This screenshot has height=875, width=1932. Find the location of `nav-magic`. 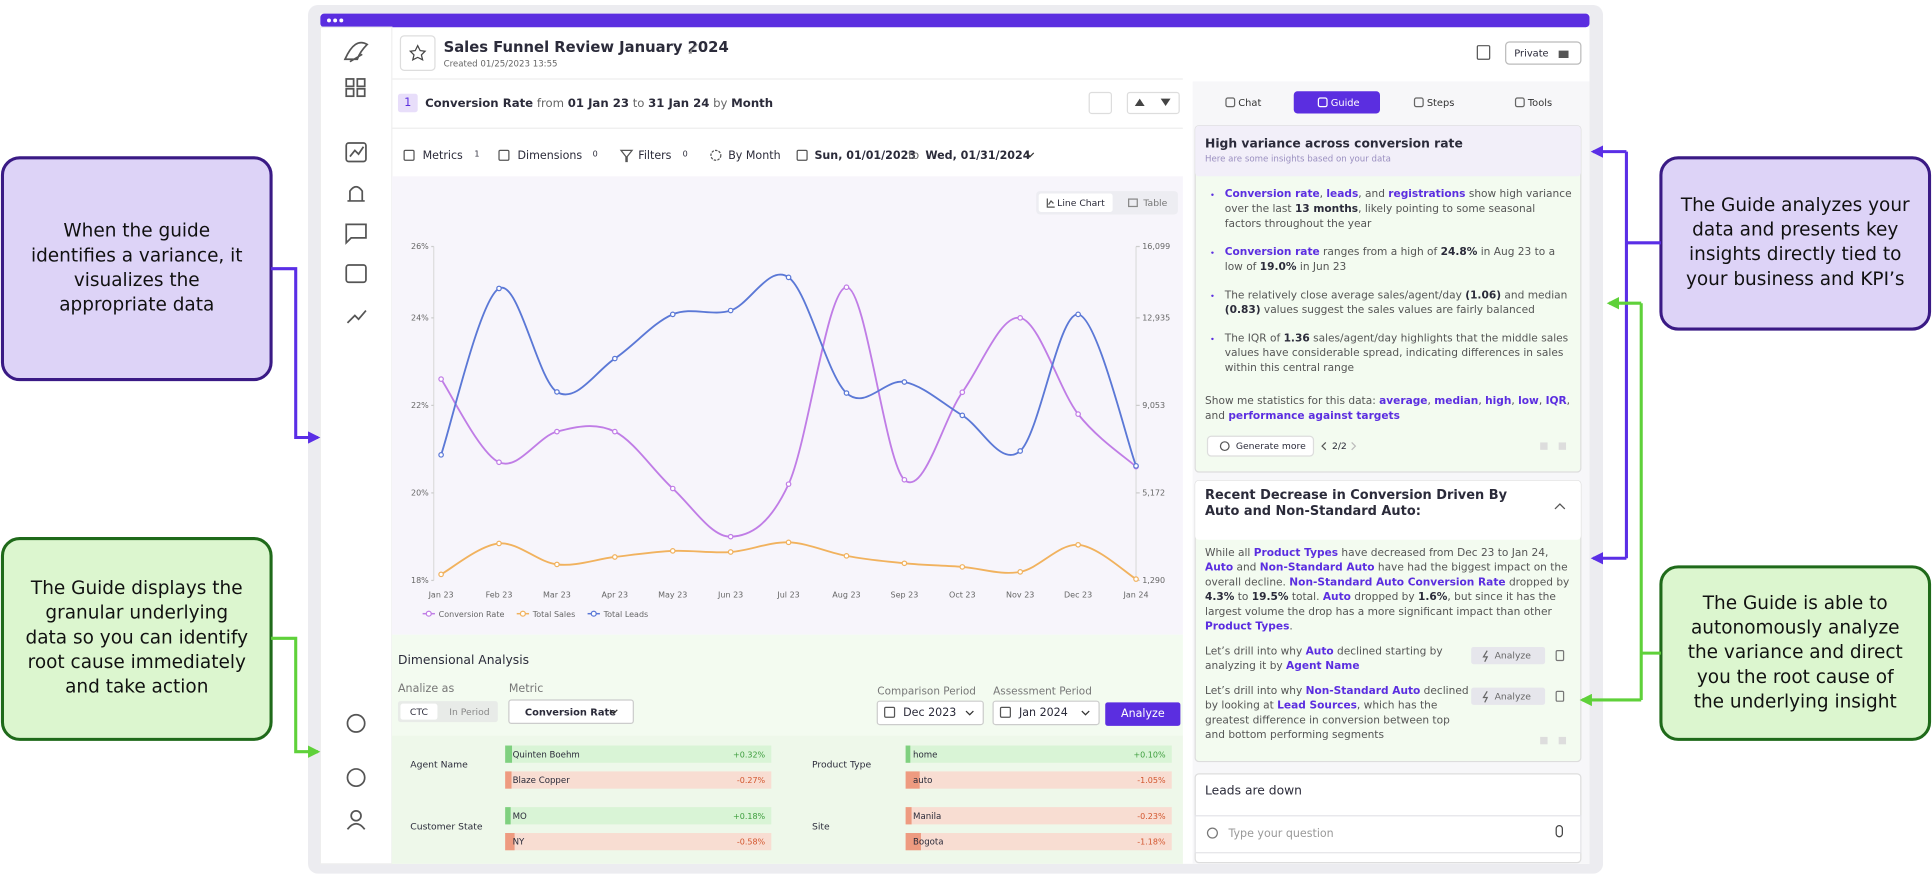

nav-magic is located at coordinates (356, 317).